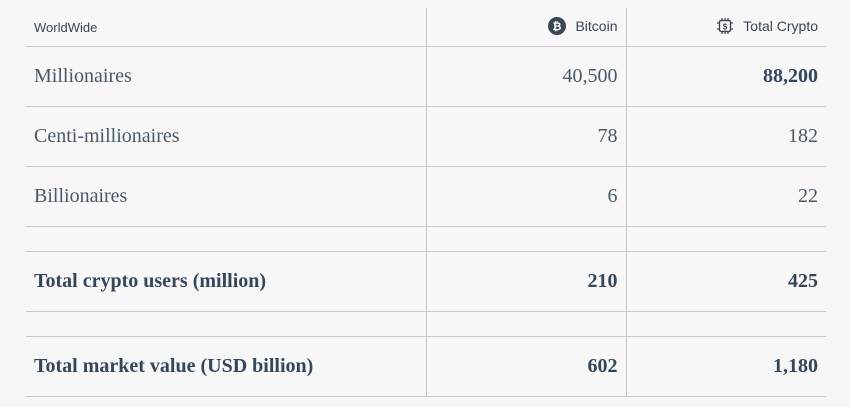 The width and height of the screenshot is (850, 407). Describe the element at coordinates (525, 27) in the screenshot. I see `bitcoin-column-header: ₿ Bitcoin` at that location.